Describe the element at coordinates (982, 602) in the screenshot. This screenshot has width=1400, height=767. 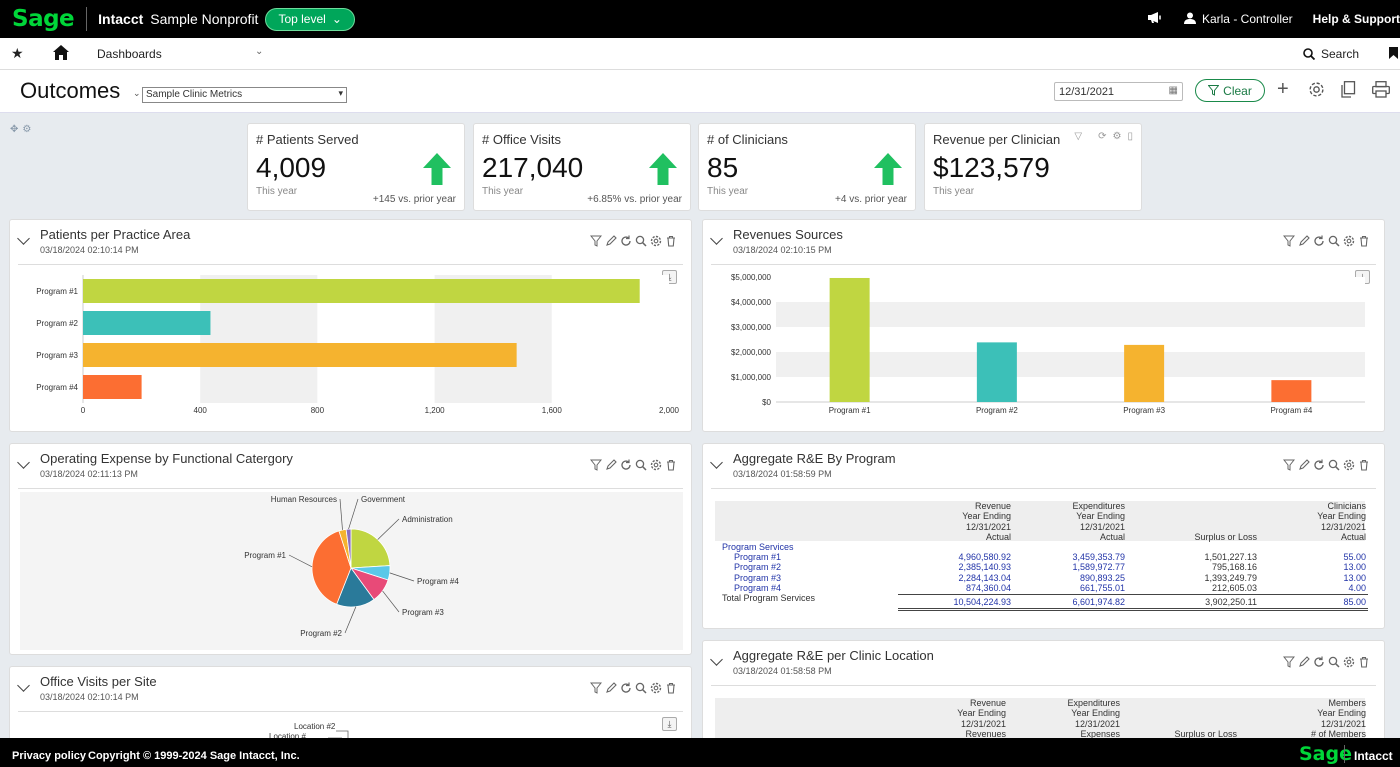
I see `total-revenue: 10,504,224.93` at that location.